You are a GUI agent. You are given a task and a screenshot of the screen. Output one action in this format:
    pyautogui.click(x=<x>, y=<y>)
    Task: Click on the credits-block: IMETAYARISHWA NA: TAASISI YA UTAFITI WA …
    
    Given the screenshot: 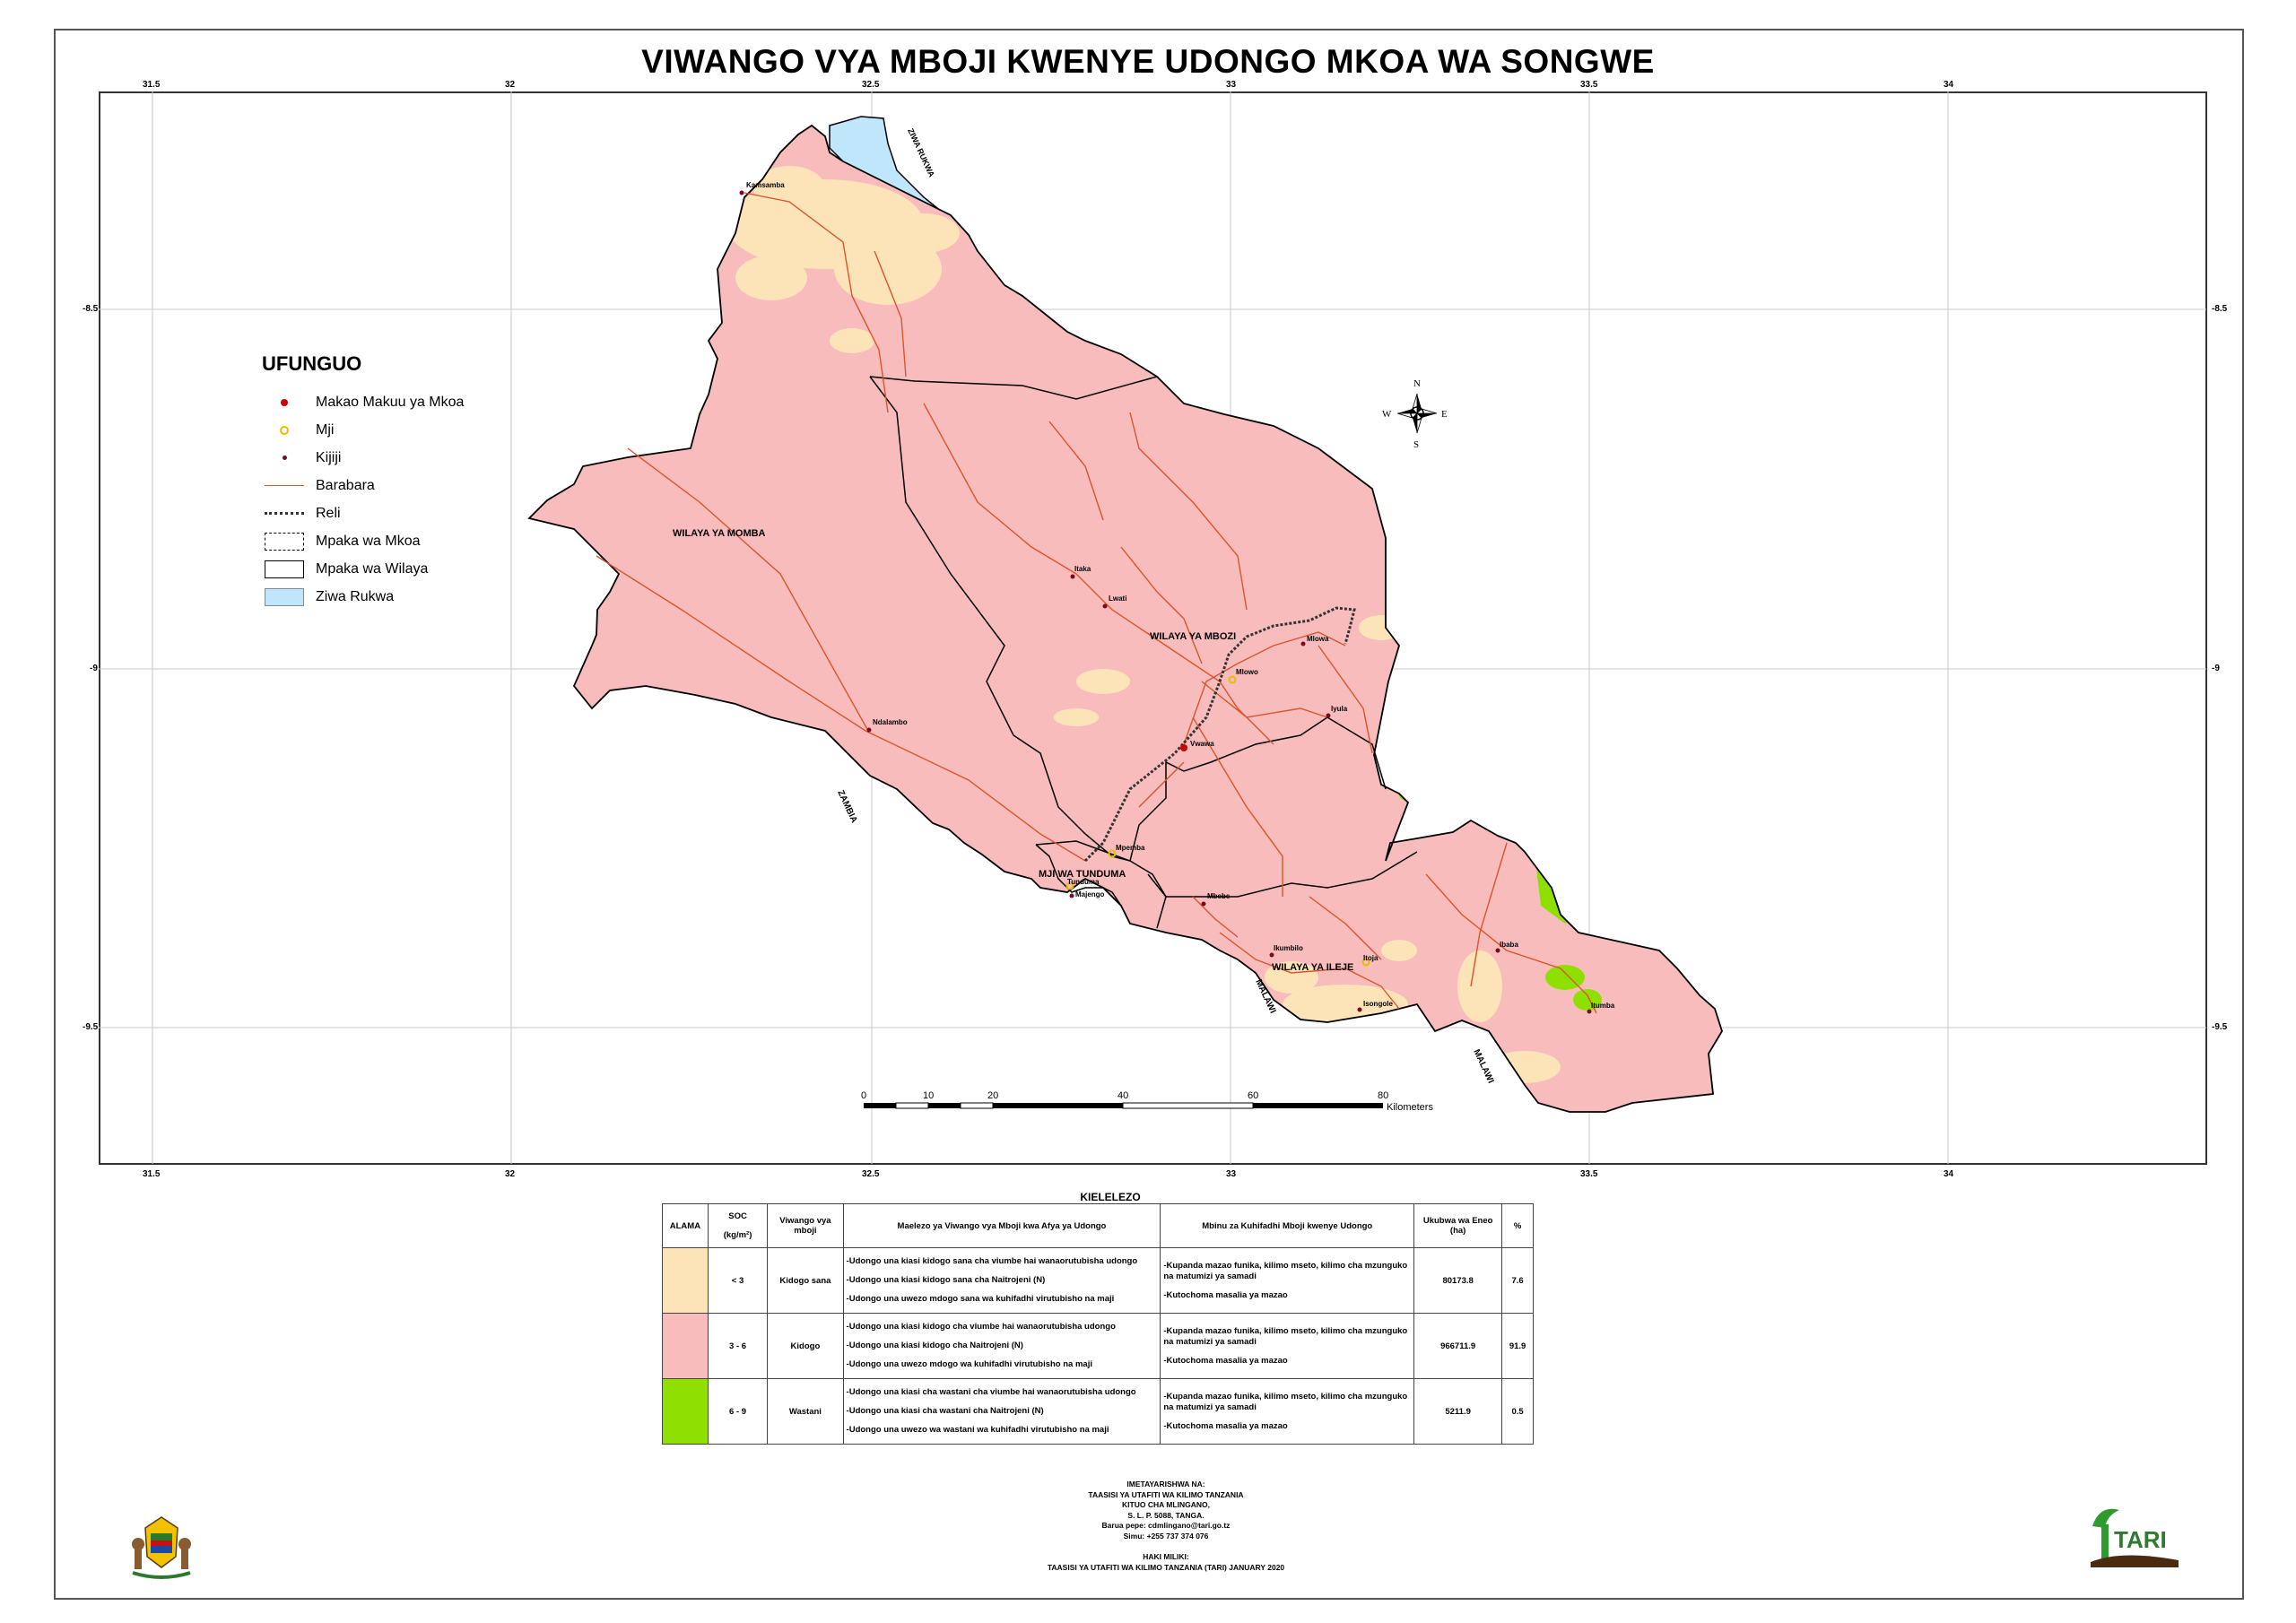 What is the action you would take?
    pyautogui.click(x=1166, y=1526)
    